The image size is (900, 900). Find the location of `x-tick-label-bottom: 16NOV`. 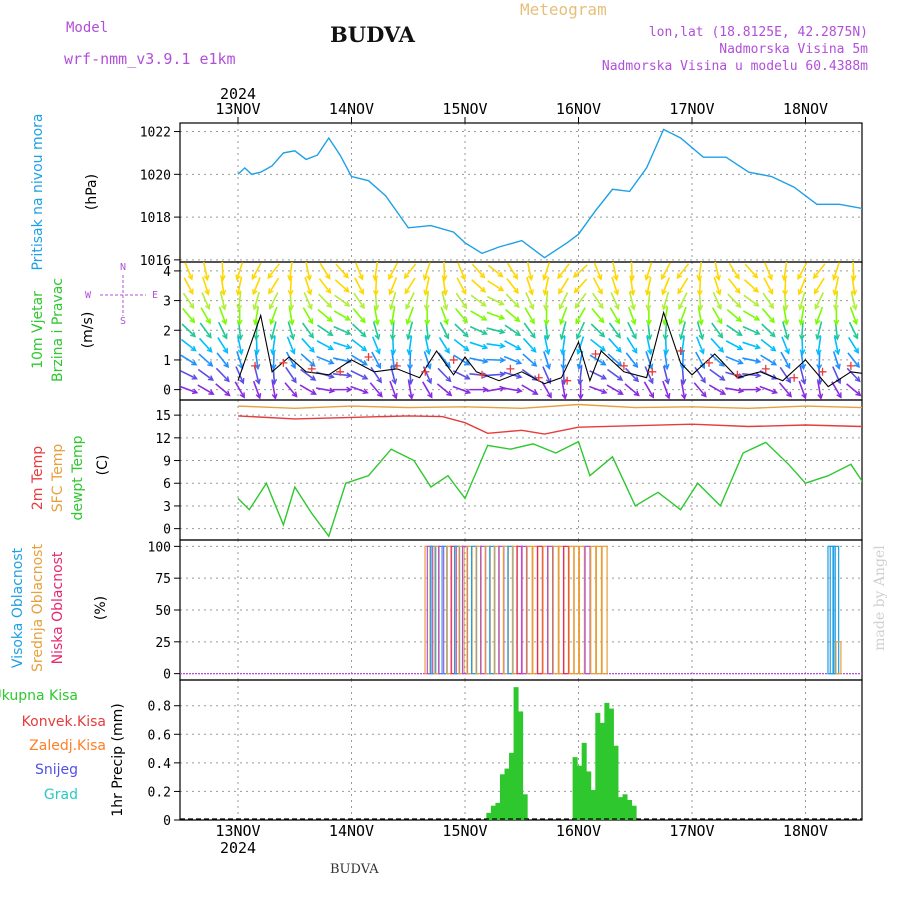

x-tick-label-bottom: 16NOV is located at coordinates (578, 831).